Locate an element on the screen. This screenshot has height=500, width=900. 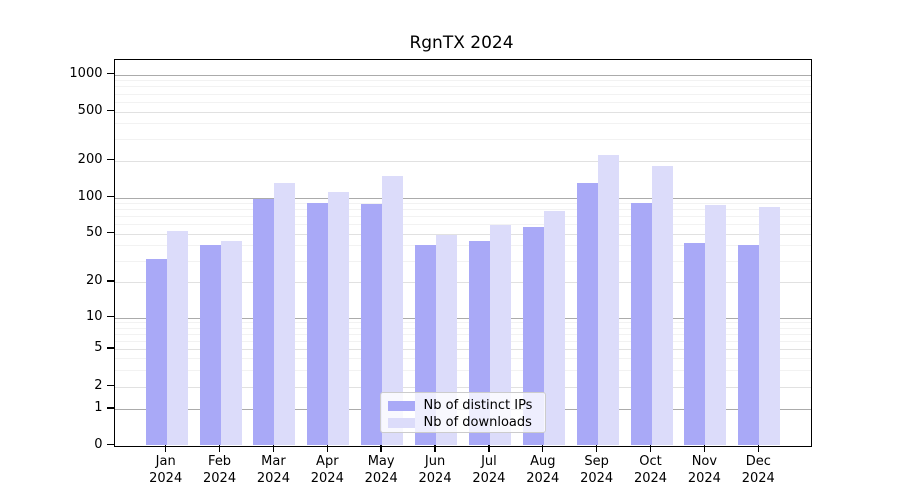
x-tick-month: May is located at coordinates (381, 461).